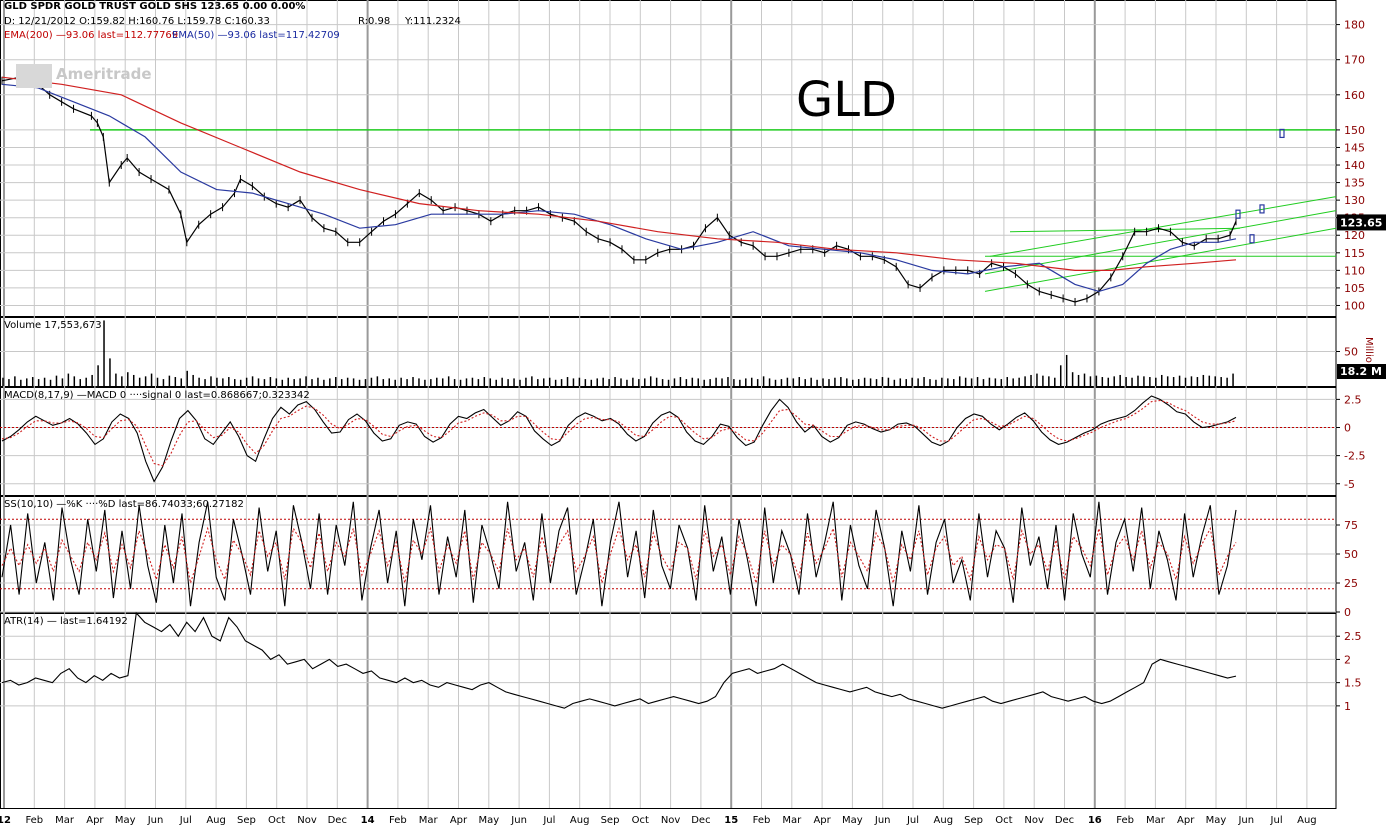 Image resolution: width=1386 pixels, height=827 pixels. I want to click on y-tick-label: 140, so click(1354, 165).